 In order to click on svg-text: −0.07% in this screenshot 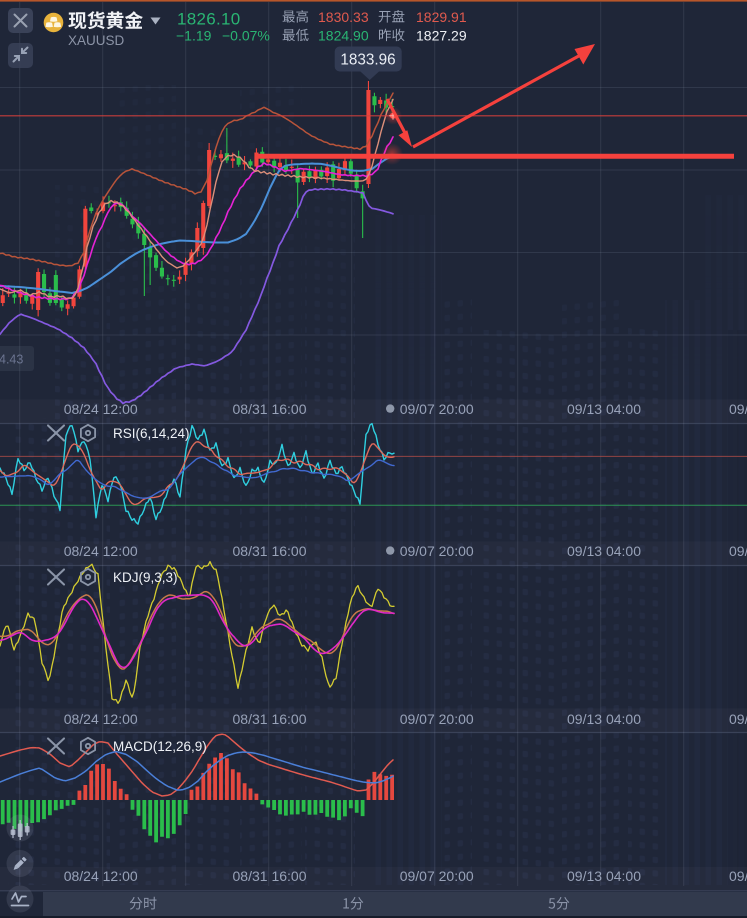, I will do `click(246, 36)`.